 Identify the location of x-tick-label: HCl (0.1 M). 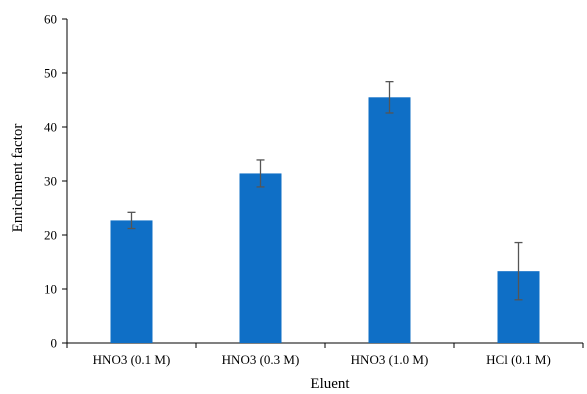
(518, 359).